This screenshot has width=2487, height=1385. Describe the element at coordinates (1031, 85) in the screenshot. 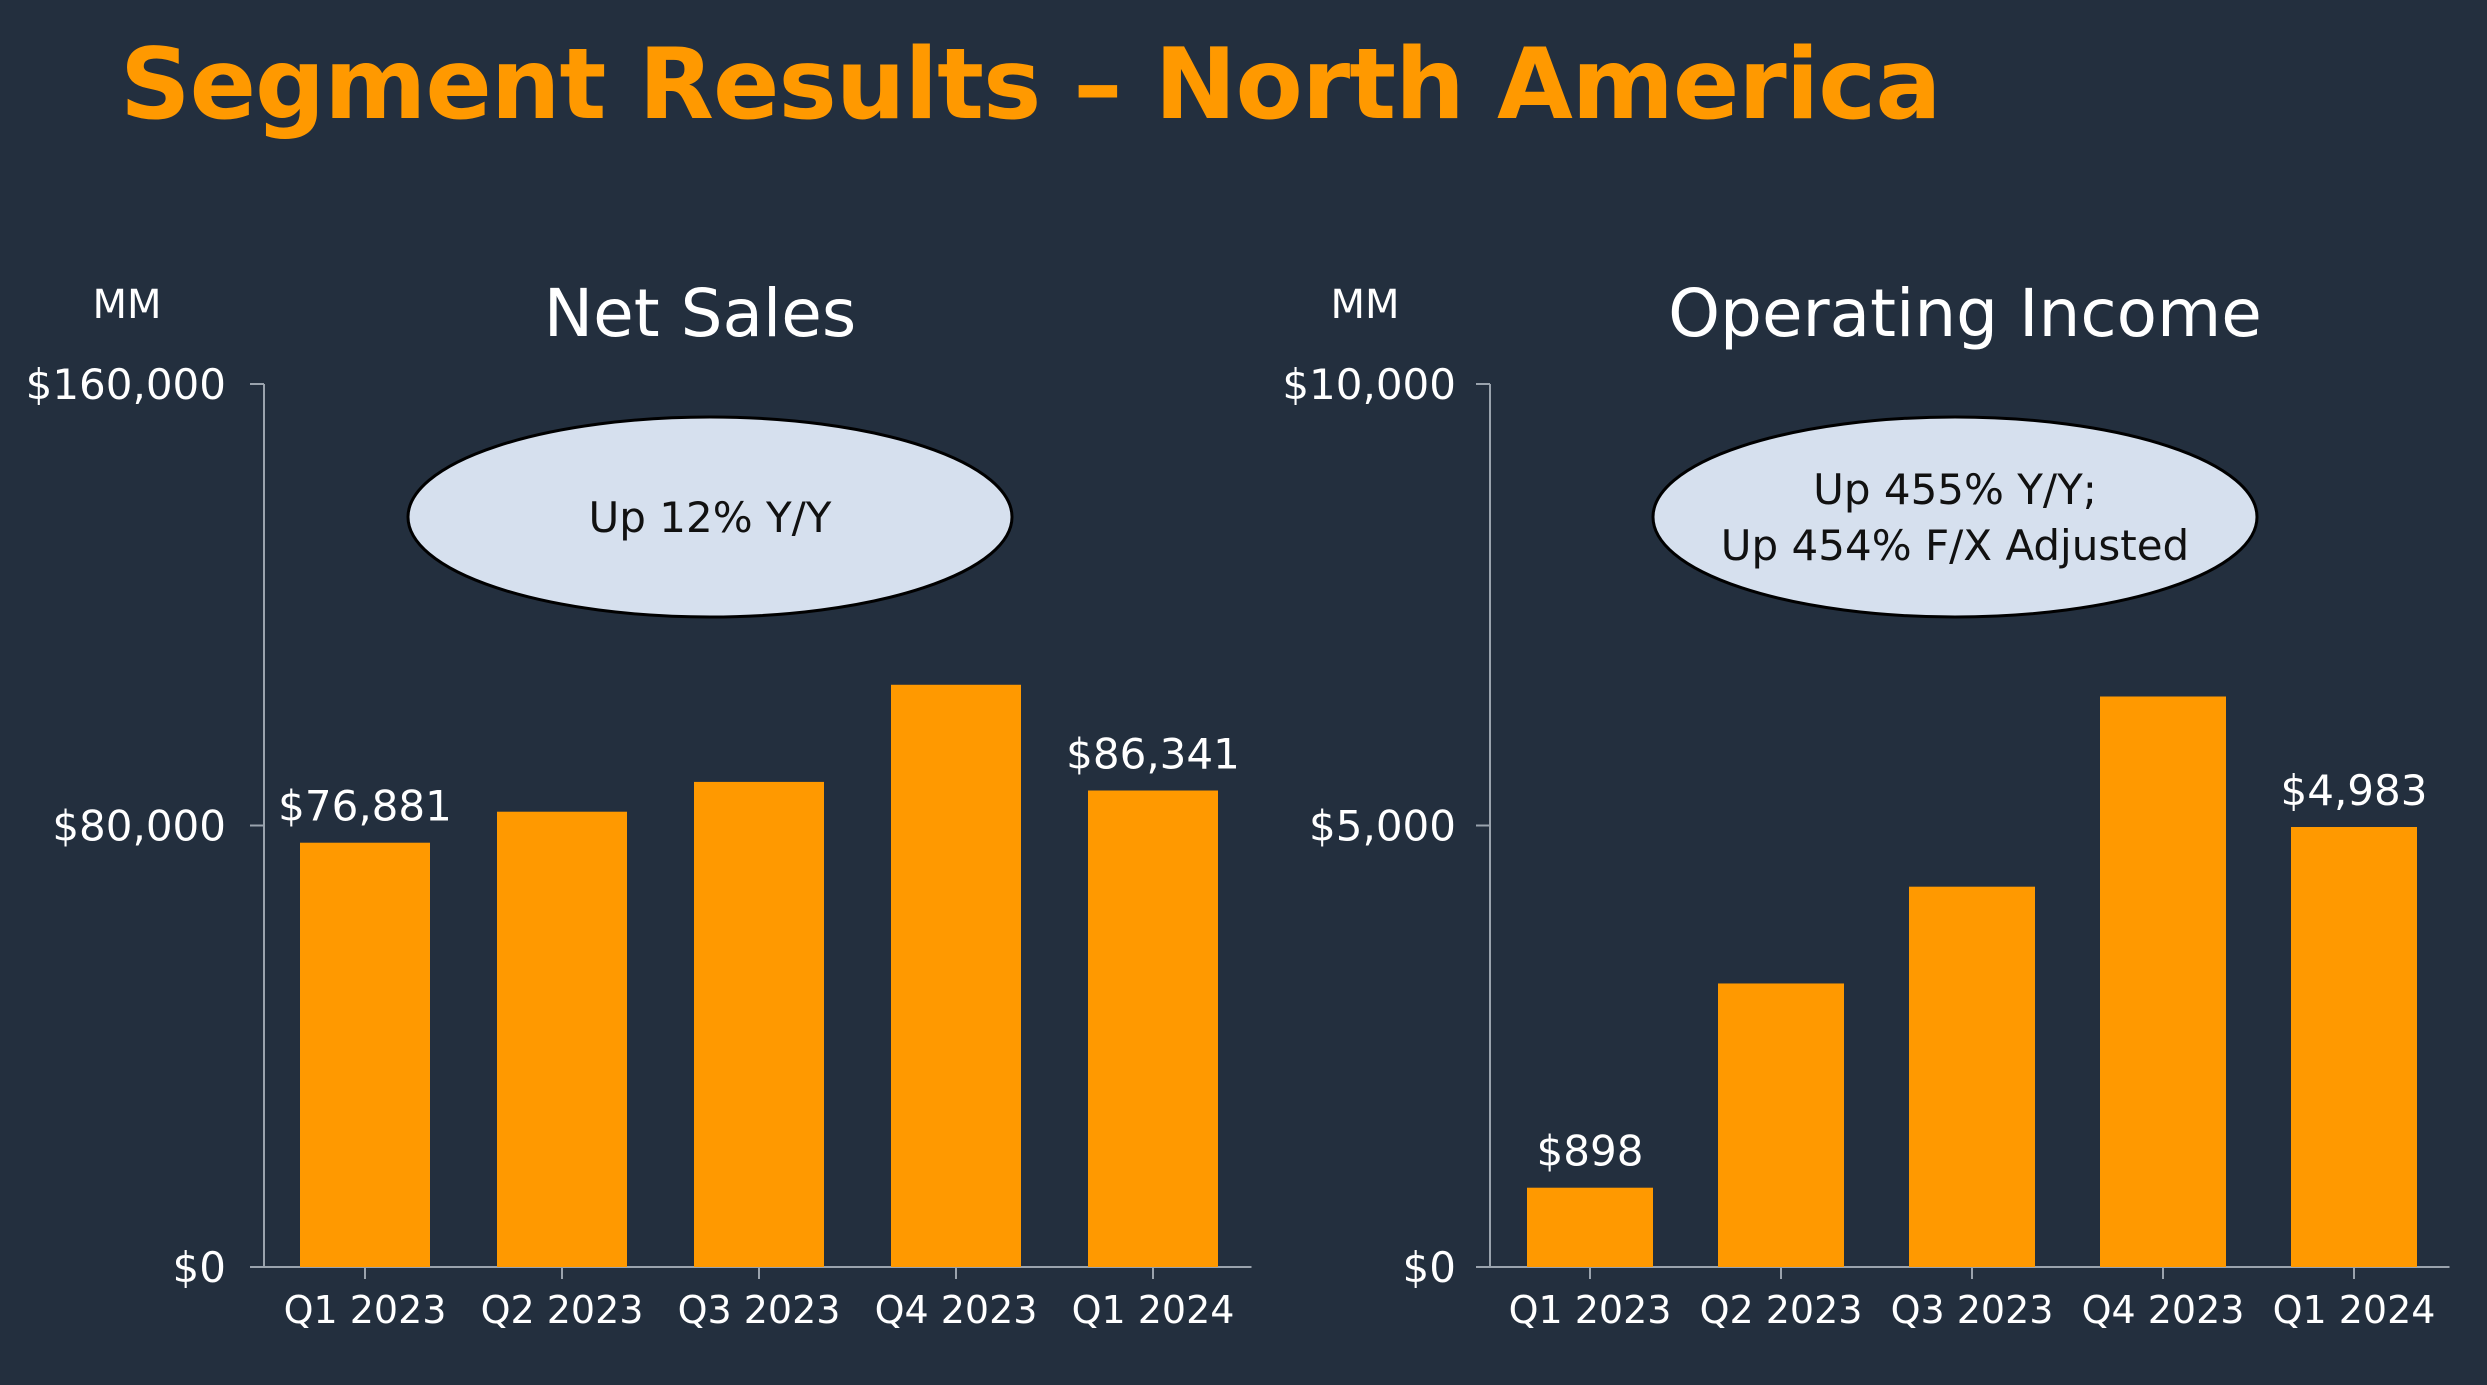

I see `slide-title: Segment Results – North America` at that location.